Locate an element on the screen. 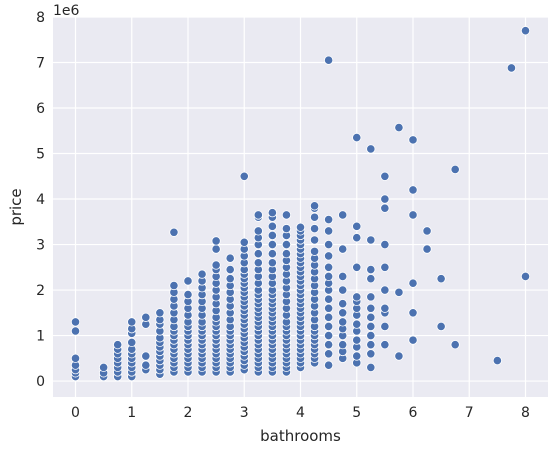  y-tick-label: 4 is located at coordinates (40, 200).